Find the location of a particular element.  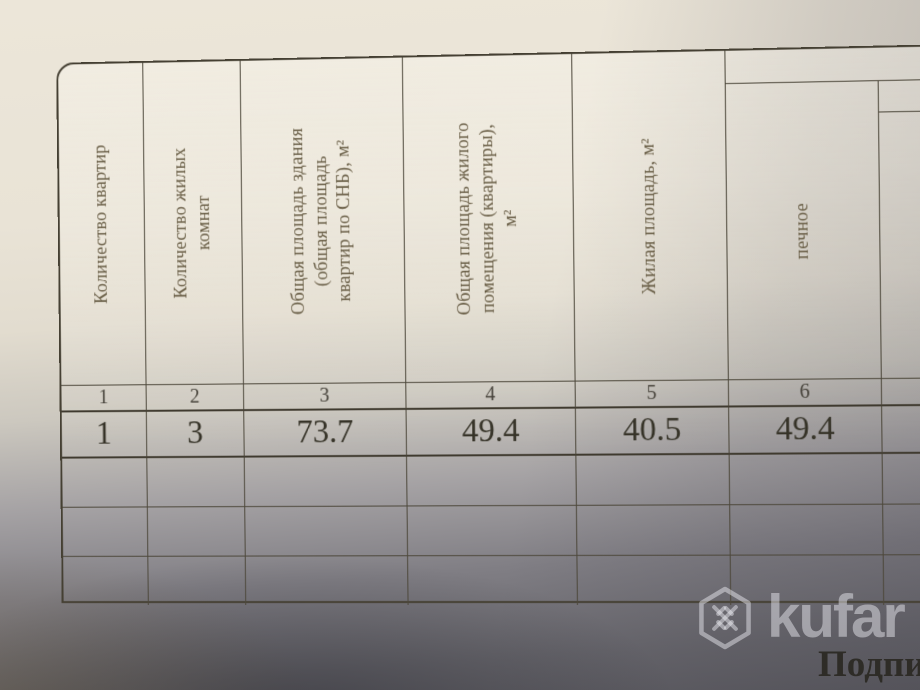

column-number: 3 is located at coordinates (325, 397).